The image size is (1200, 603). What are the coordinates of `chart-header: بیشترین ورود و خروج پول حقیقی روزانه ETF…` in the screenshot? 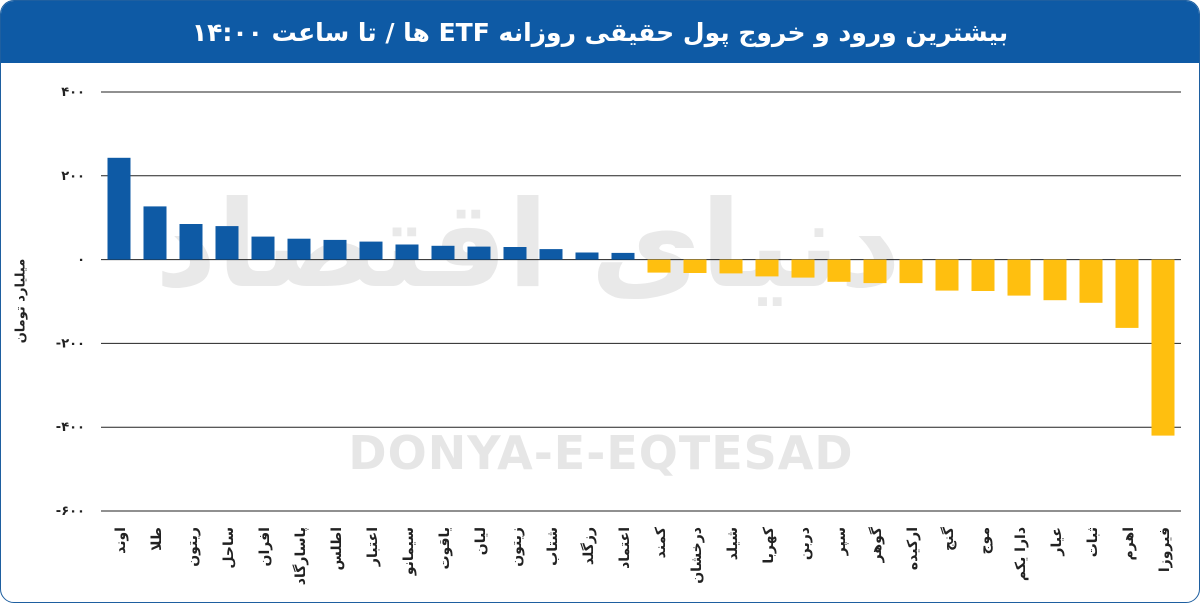 It's located at (600, 32).